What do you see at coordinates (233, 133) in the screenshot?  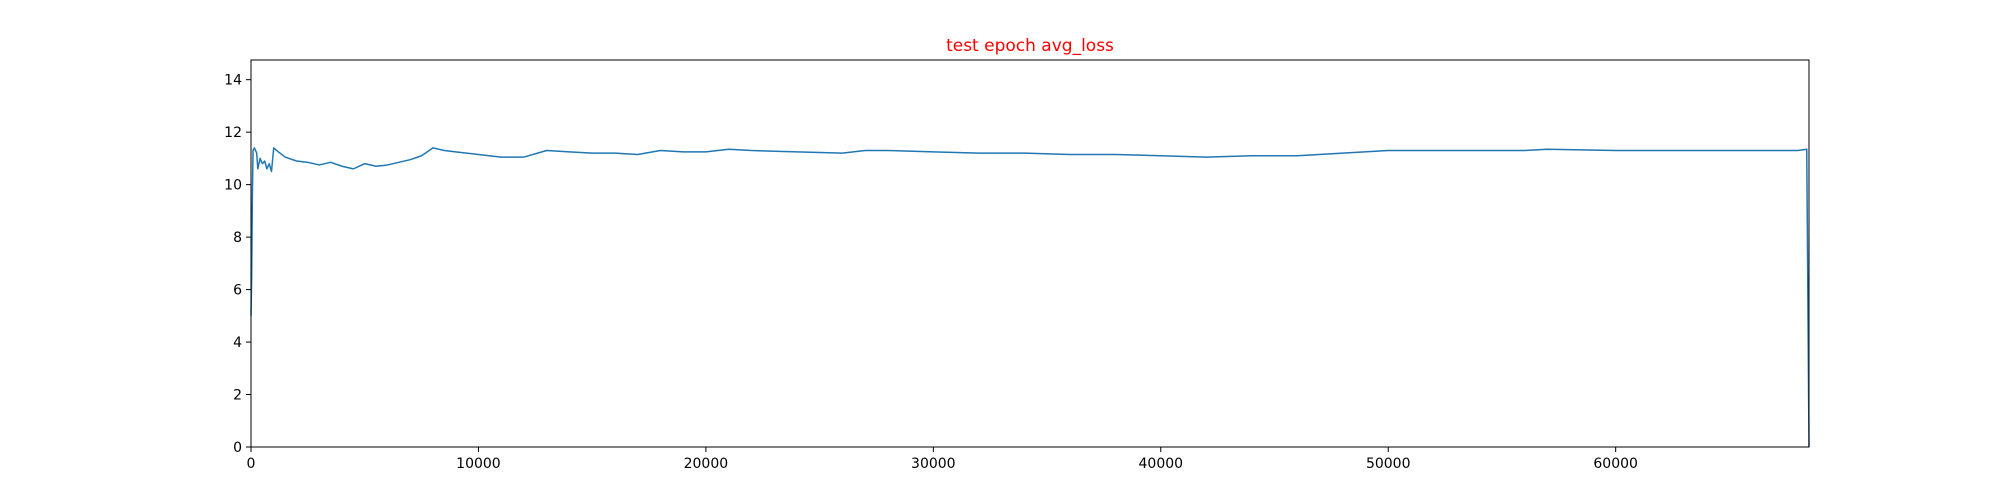 I see `y-tick-label: 12` at bounding box center [233, 133].